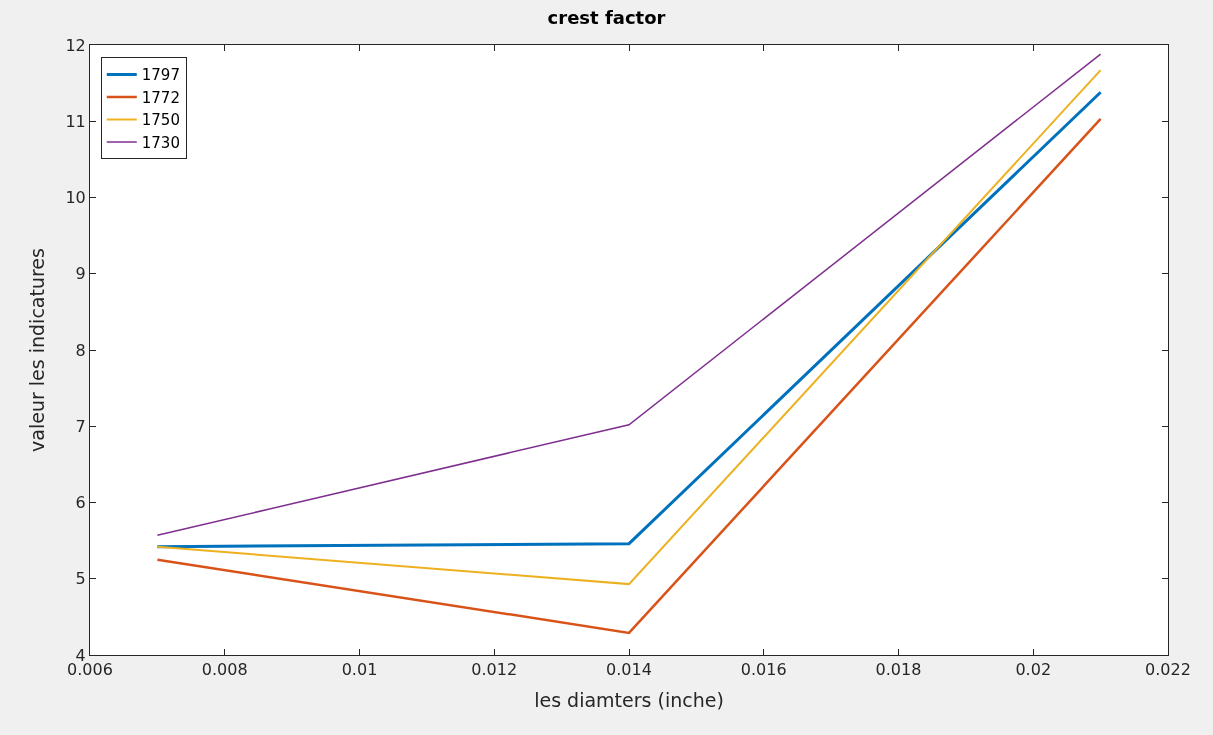  Describe the element at coordinates (160, 75) in the screenshot. I see `legend-label: 1797` at that location.